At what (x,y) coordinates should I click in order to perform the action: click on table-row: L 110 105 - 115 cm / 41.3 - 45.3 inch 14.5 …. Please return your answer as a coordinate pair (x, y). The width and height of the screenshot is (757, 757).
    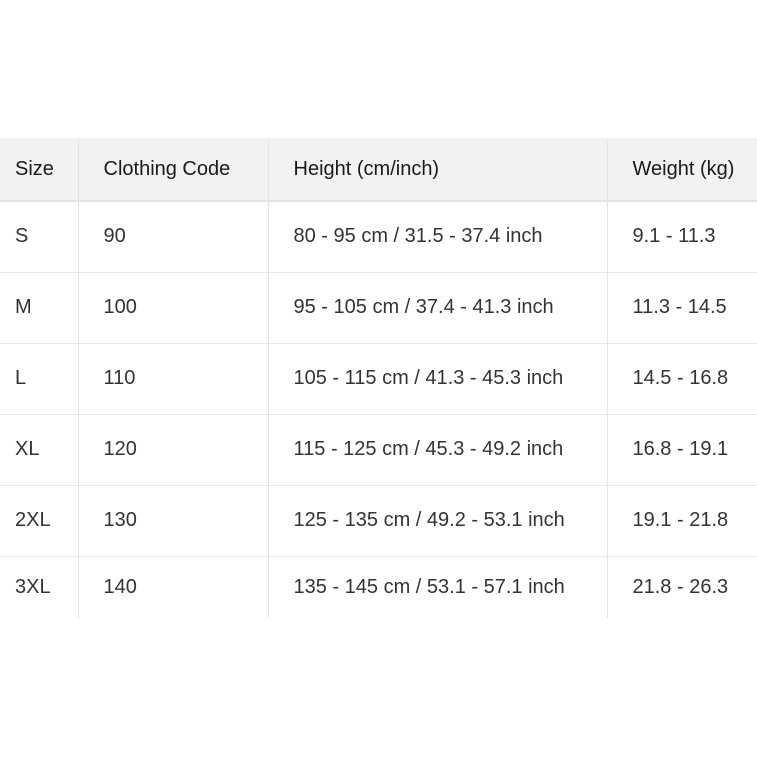
    Looking at the image, I should click on (378, 378).